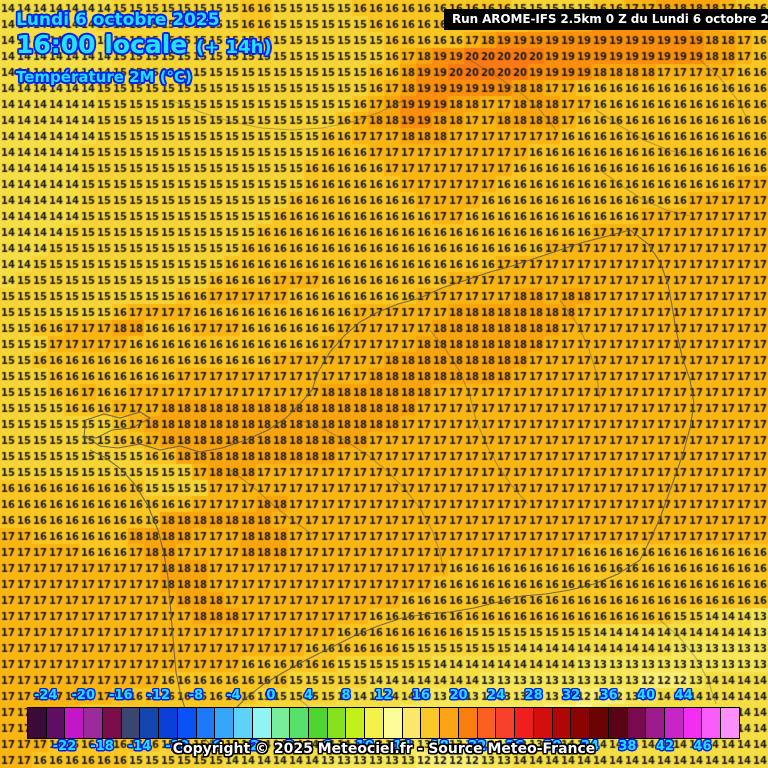 The height and width of the screenshot is (768, 768). Describe the element at coordinates (477, 746) in the screenshot. I see `color-scale-tick-bottom: 22` at that location.